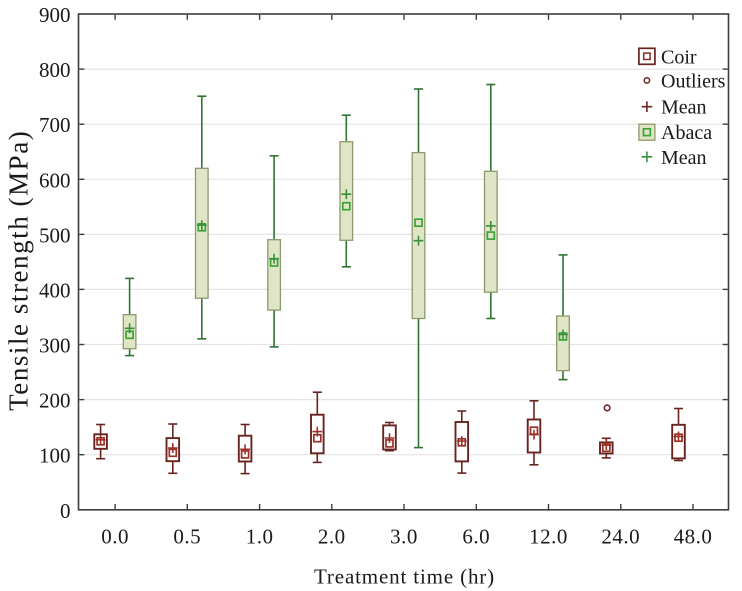 The image size is (742, 591). Describe the element at coordinates (548, 536) in the screenshot. I see `svg-text: 12.0` at that location.